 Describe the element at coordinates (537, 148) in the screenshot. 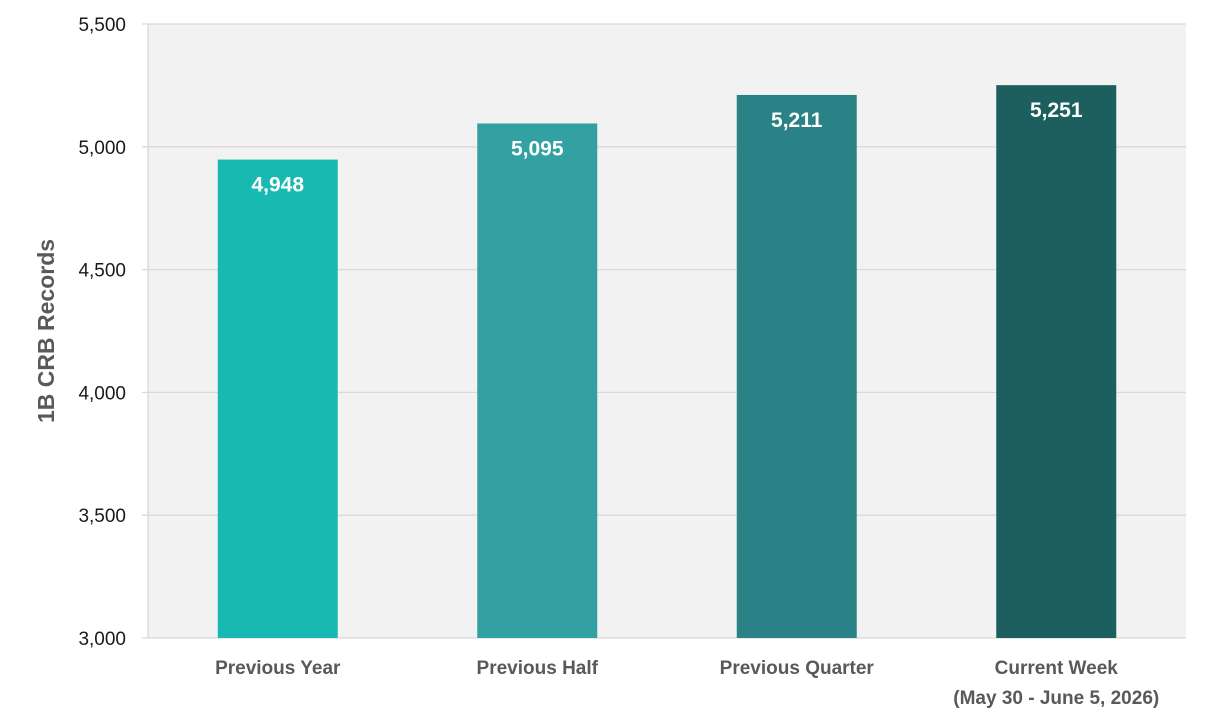

I see `bar-value-label: 5,095` at that location.